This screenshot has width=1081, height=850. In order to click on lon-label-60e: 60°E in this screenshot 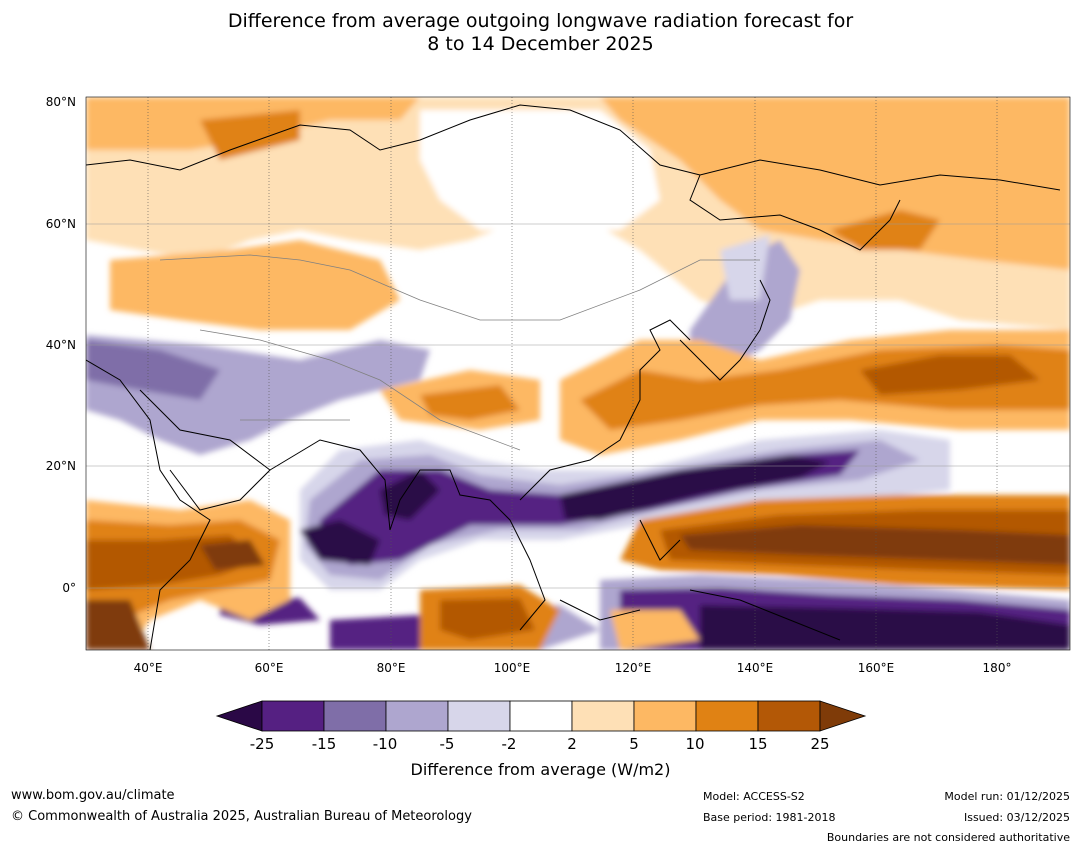, I will do `click(269, 668)`.